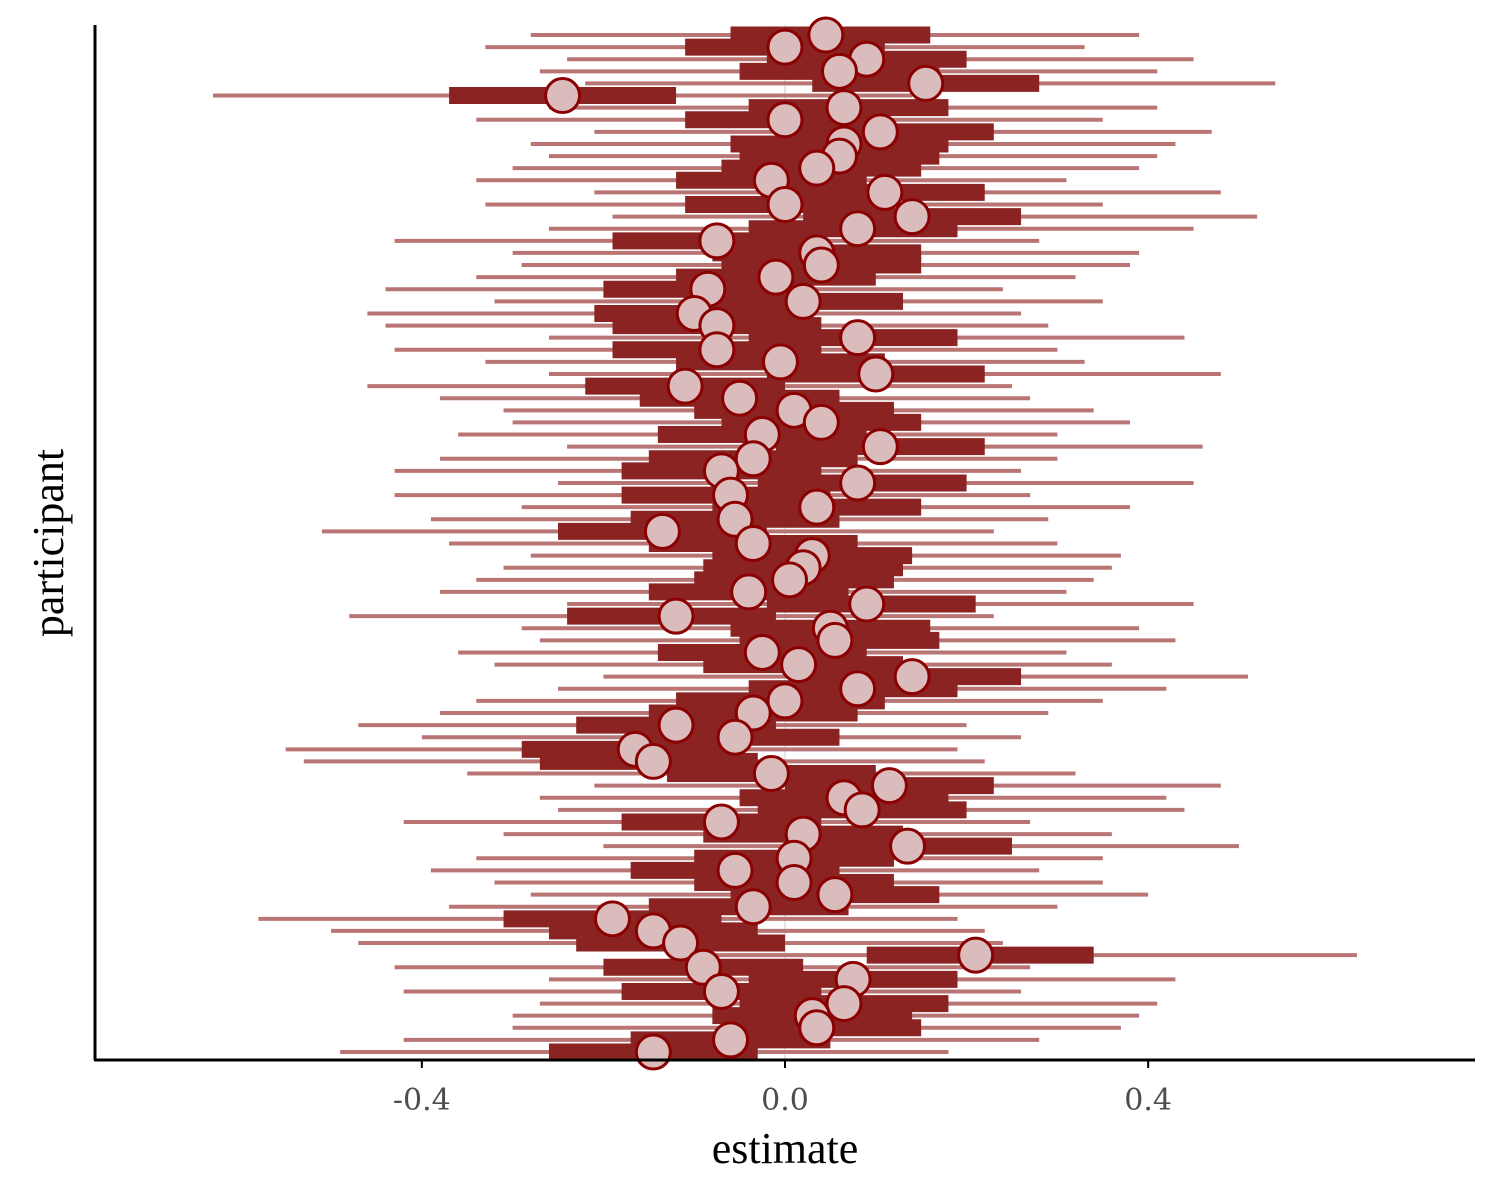  What do you see at coordinates (1148, 1100) in the screenshot?
I see `x-tick-label: 0.4` at bounding box center [1148, 1100].